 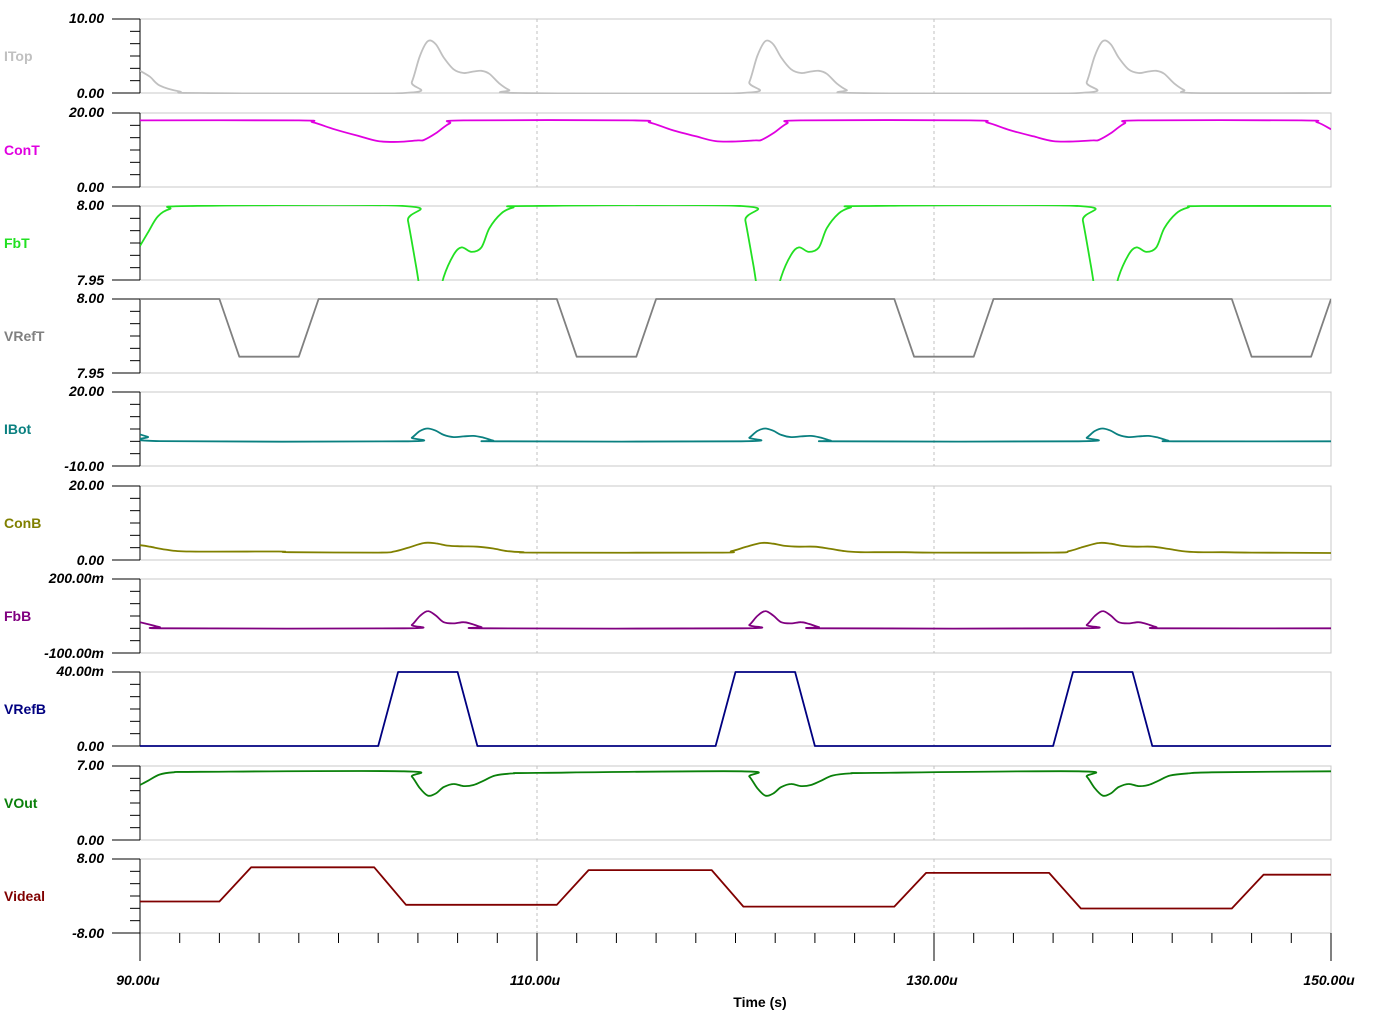 What do you see at coordinates (18, 429) in the screenshot?
I see `series-label: IBot` at bounding box center [18, 429].